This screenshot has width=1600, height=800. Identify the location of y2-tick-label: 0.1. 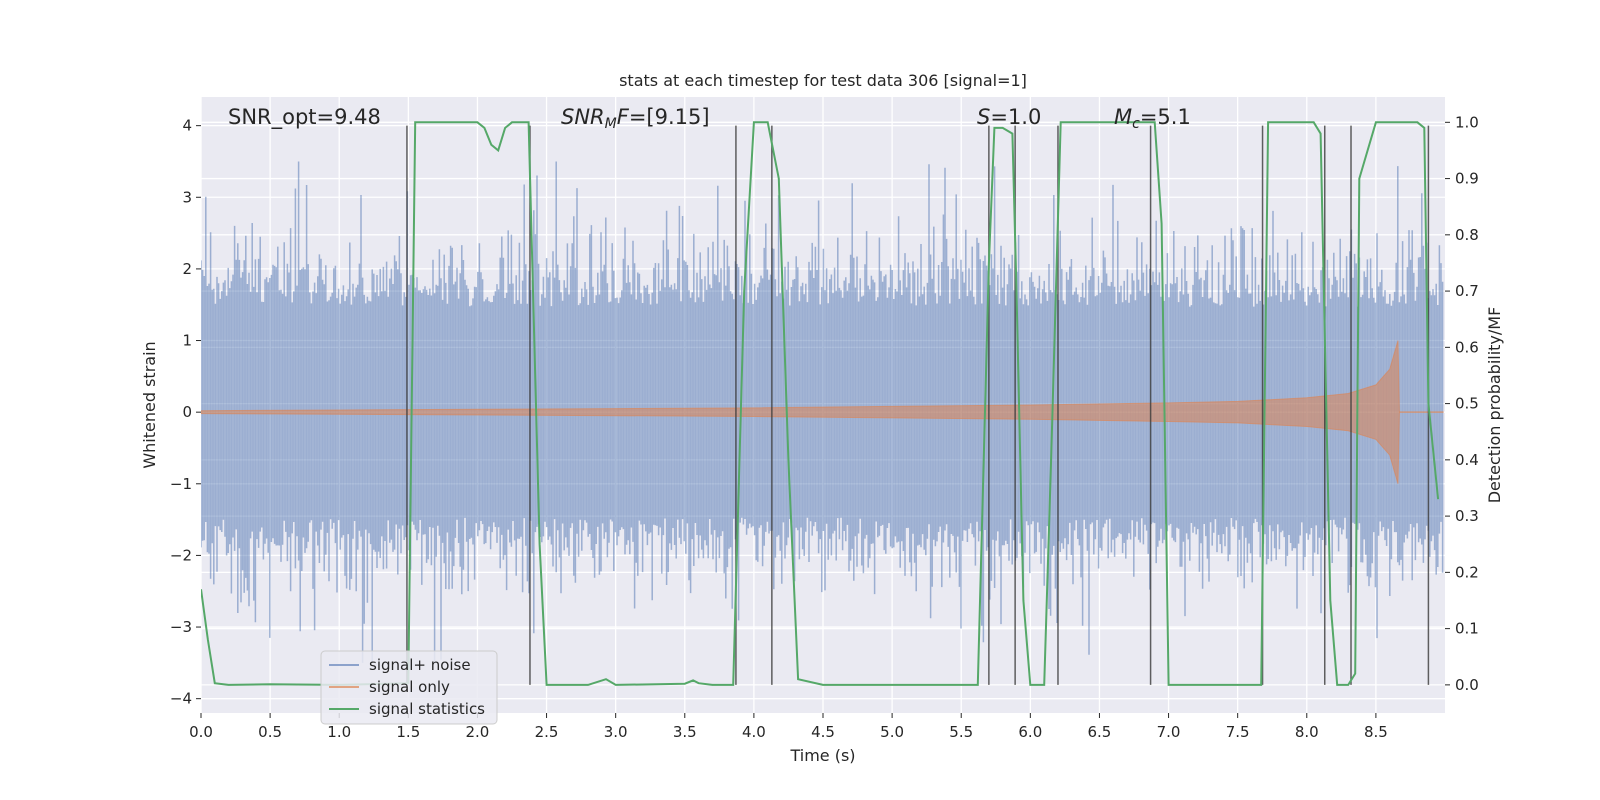
(1467, 629).